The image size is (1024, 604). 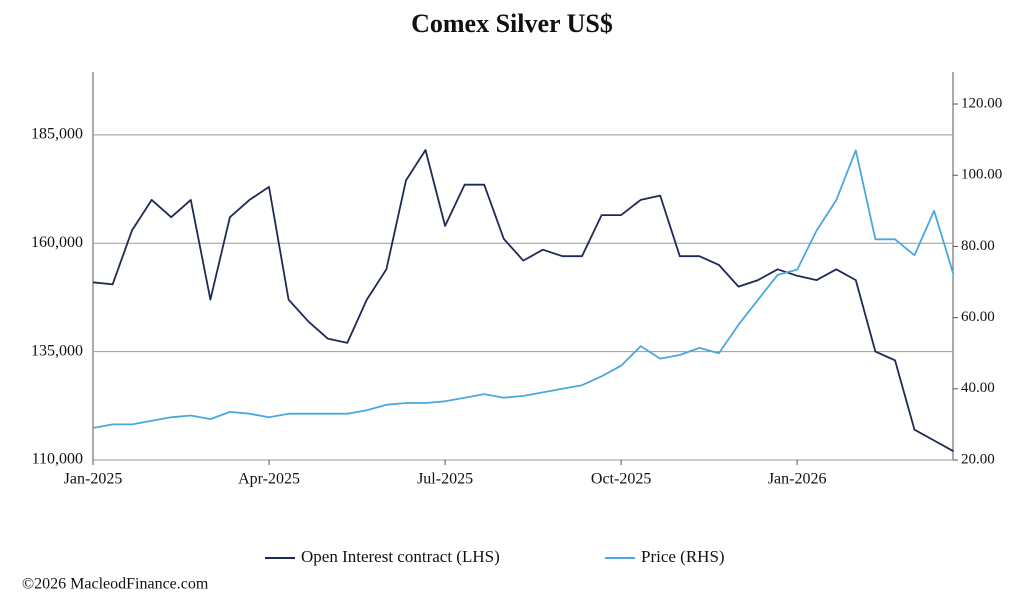 What do you see at coordinates (981, 175) in the screenshot?
I see `y2-tick-label: 100.00` at bounding box center [981, 175].